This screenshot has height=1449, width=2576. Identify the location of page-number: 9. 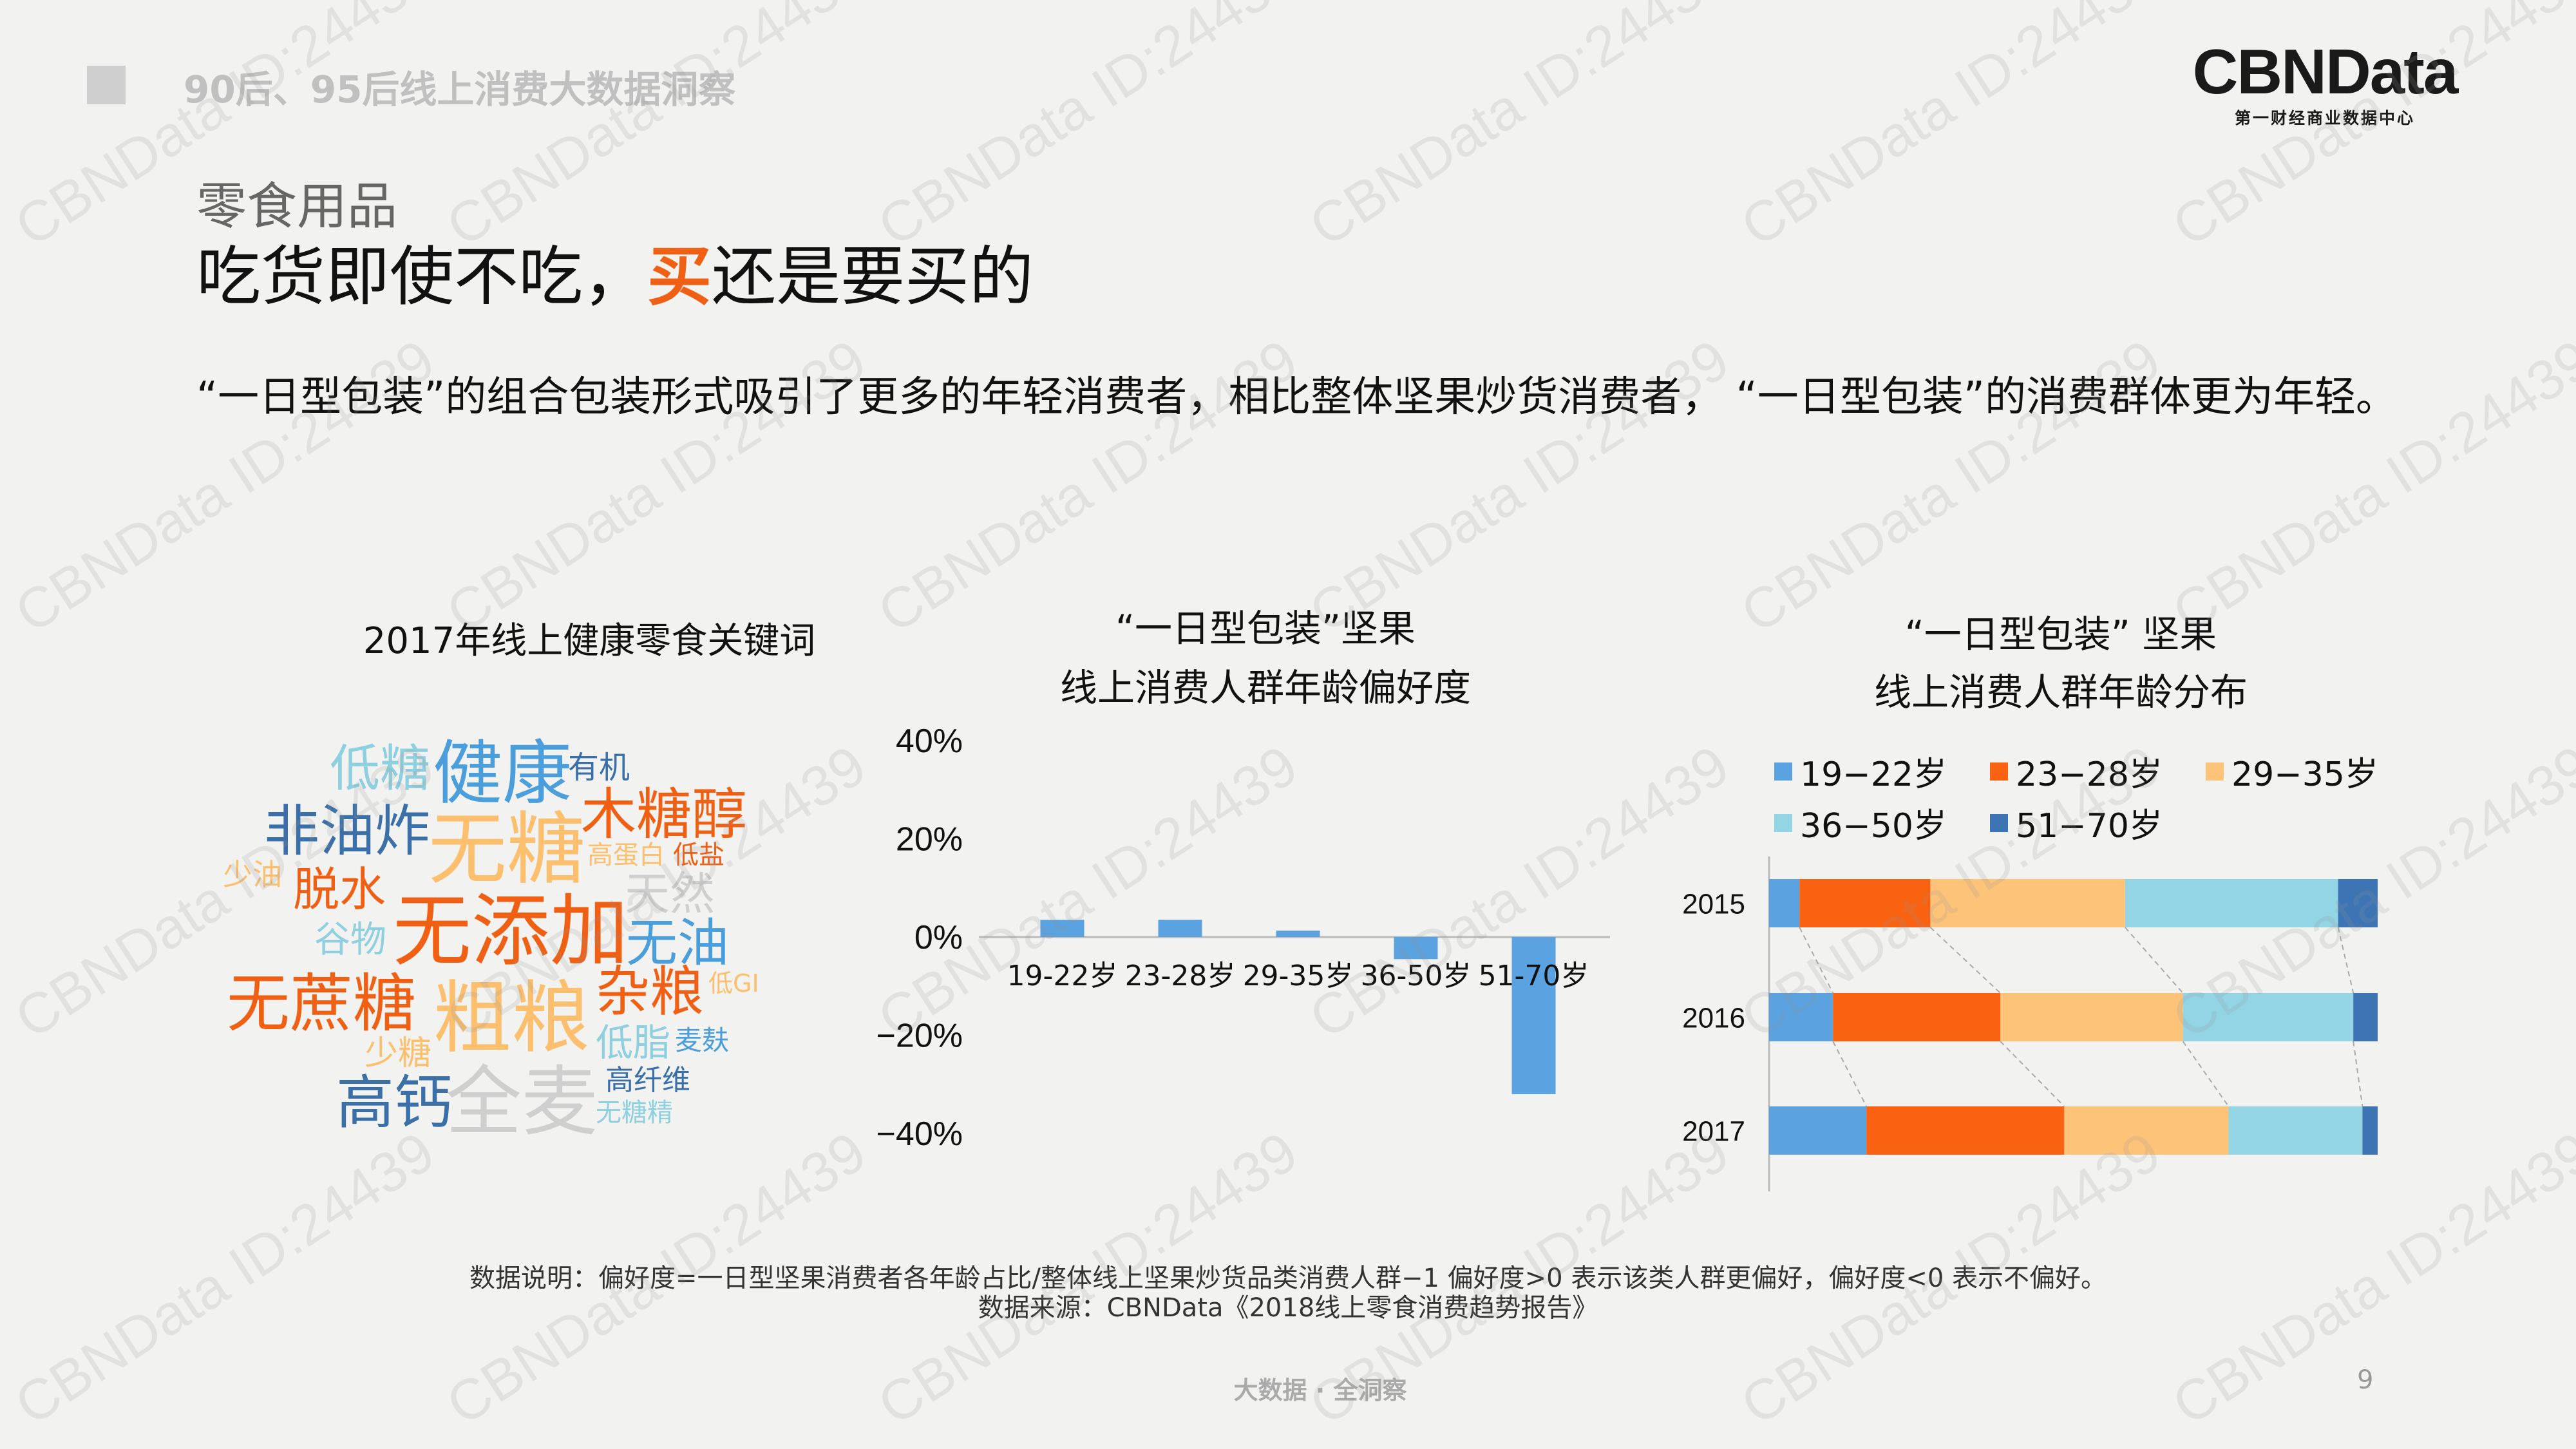
(2365, 1380).